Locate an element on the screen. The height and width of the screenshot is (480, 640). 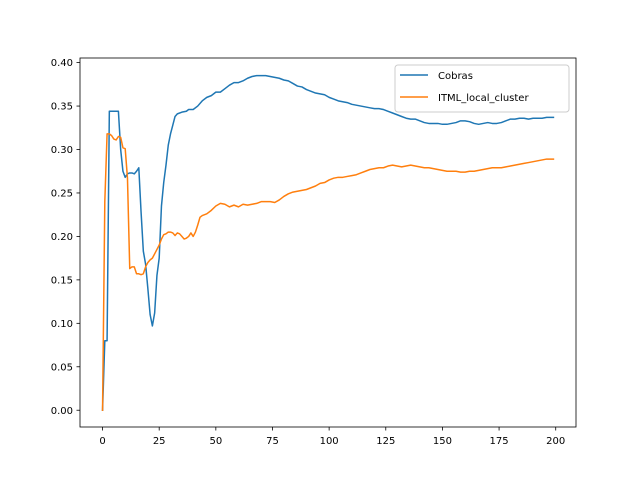
y-tick-label: 0.15 is located at coordinates (62, 280).